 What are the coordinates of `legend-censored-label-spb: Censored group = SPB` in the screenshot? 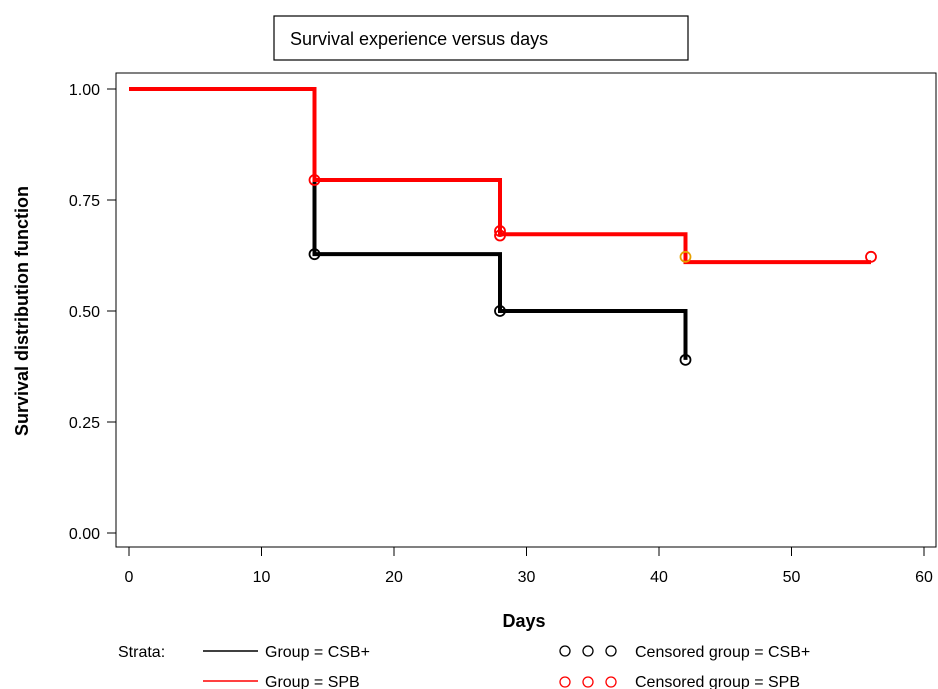 It's located at (717, 681).